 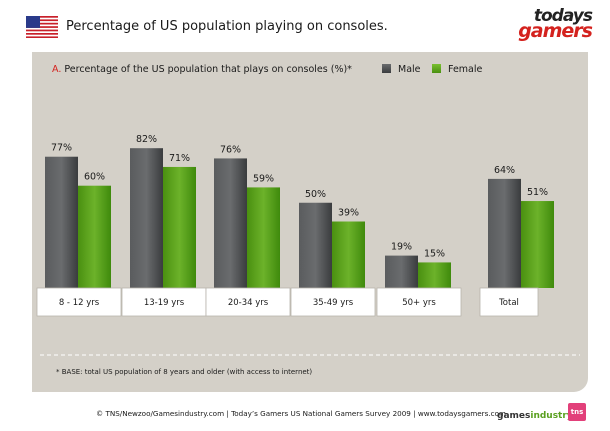 I want to click on legend-female-swatch, so click(x=436, y=68).